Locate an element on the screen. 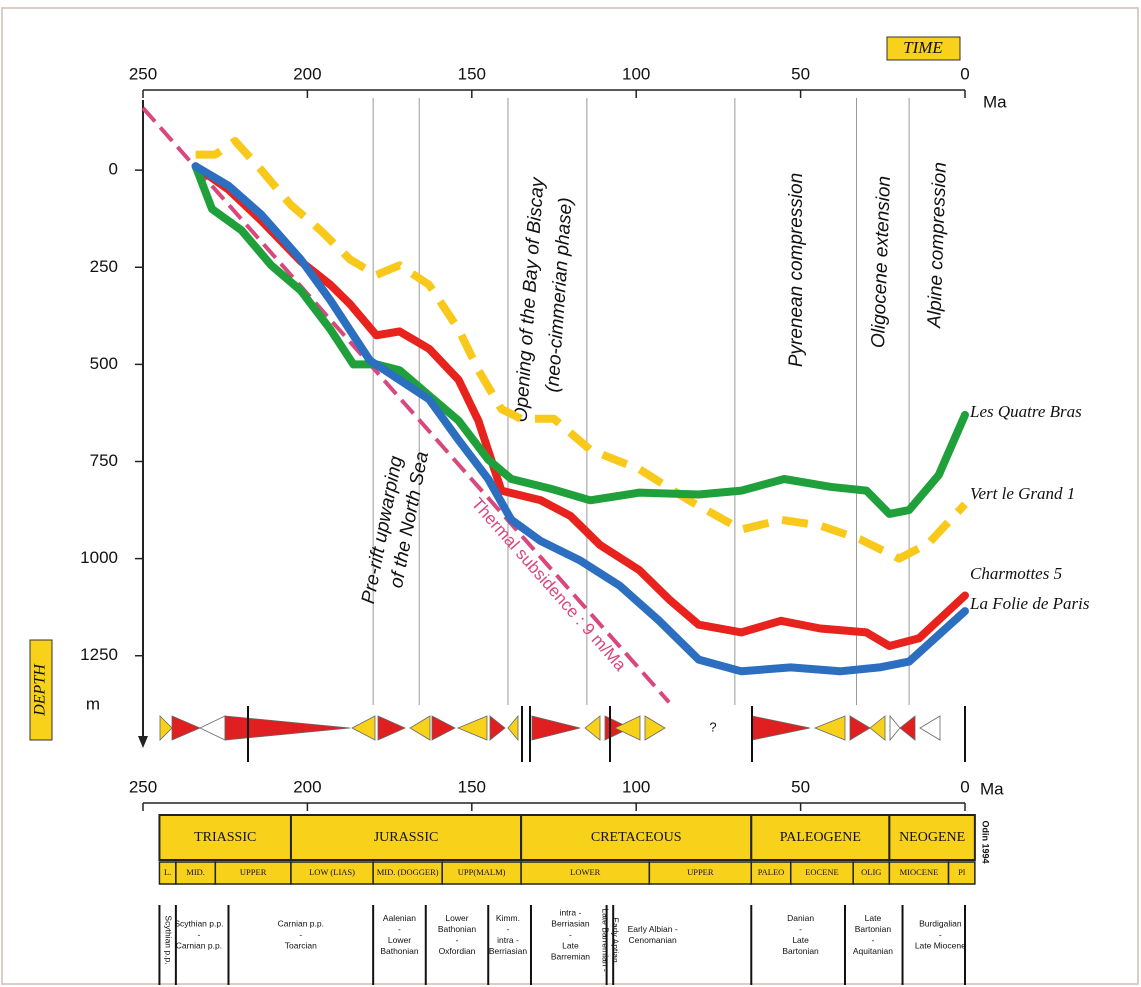  stage-label: Bathonian is located at coordinates (457, 929).